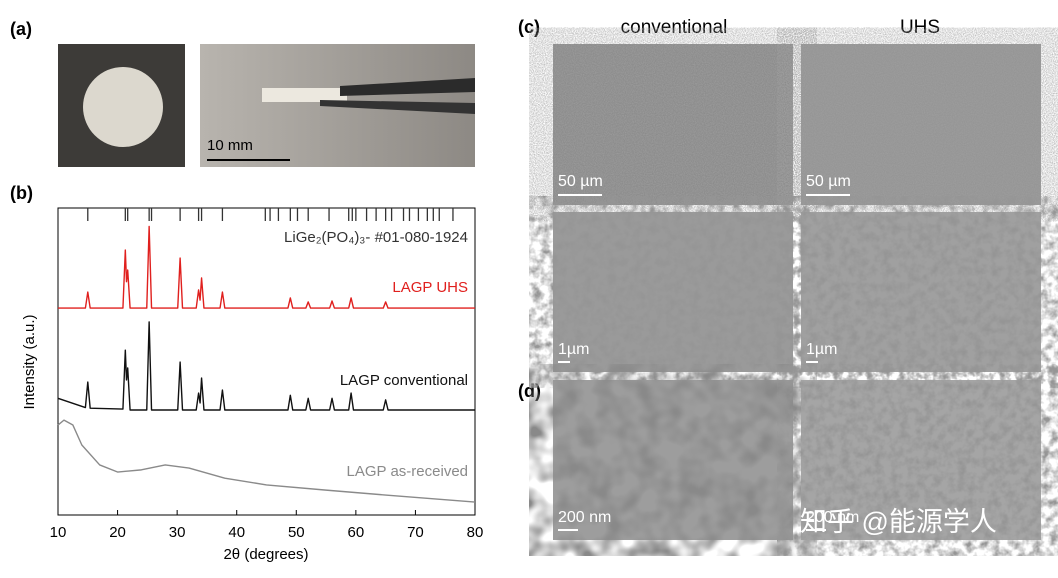 This screenshot has width=1058, height=578. What do you see at coordinates (898, 522) in the screenshot?
I see `watermark: 知乎 @能源学人` at bounding box center [898, 522].